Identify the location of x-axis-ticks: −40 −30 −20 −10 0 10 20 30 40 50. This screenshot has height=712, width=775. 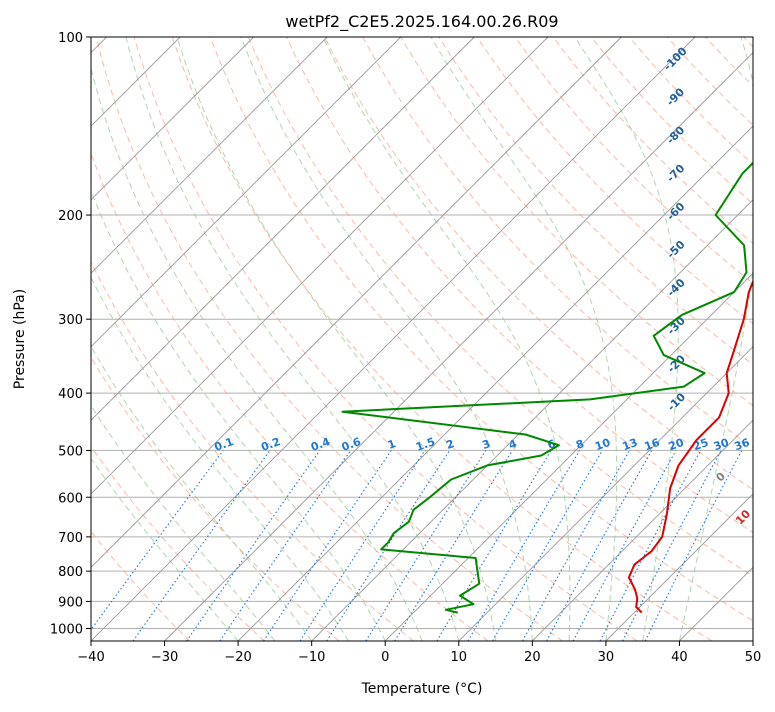
(419, 653).